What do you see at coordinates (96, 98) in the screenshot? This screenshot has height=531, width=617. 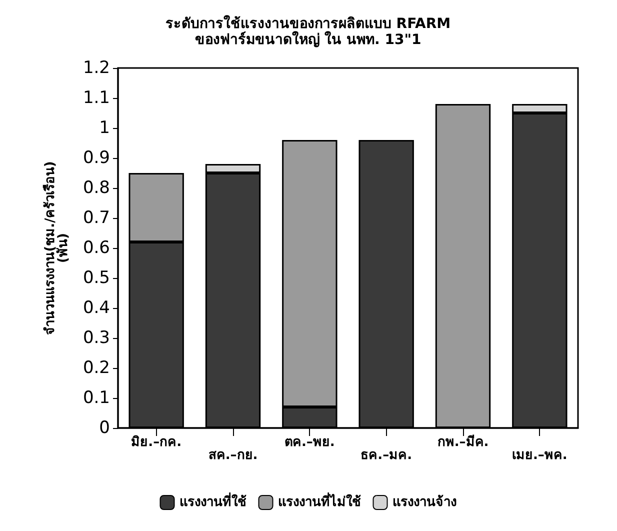 I see `y-tick-label: 1.1` at bounding box center [96, 98].